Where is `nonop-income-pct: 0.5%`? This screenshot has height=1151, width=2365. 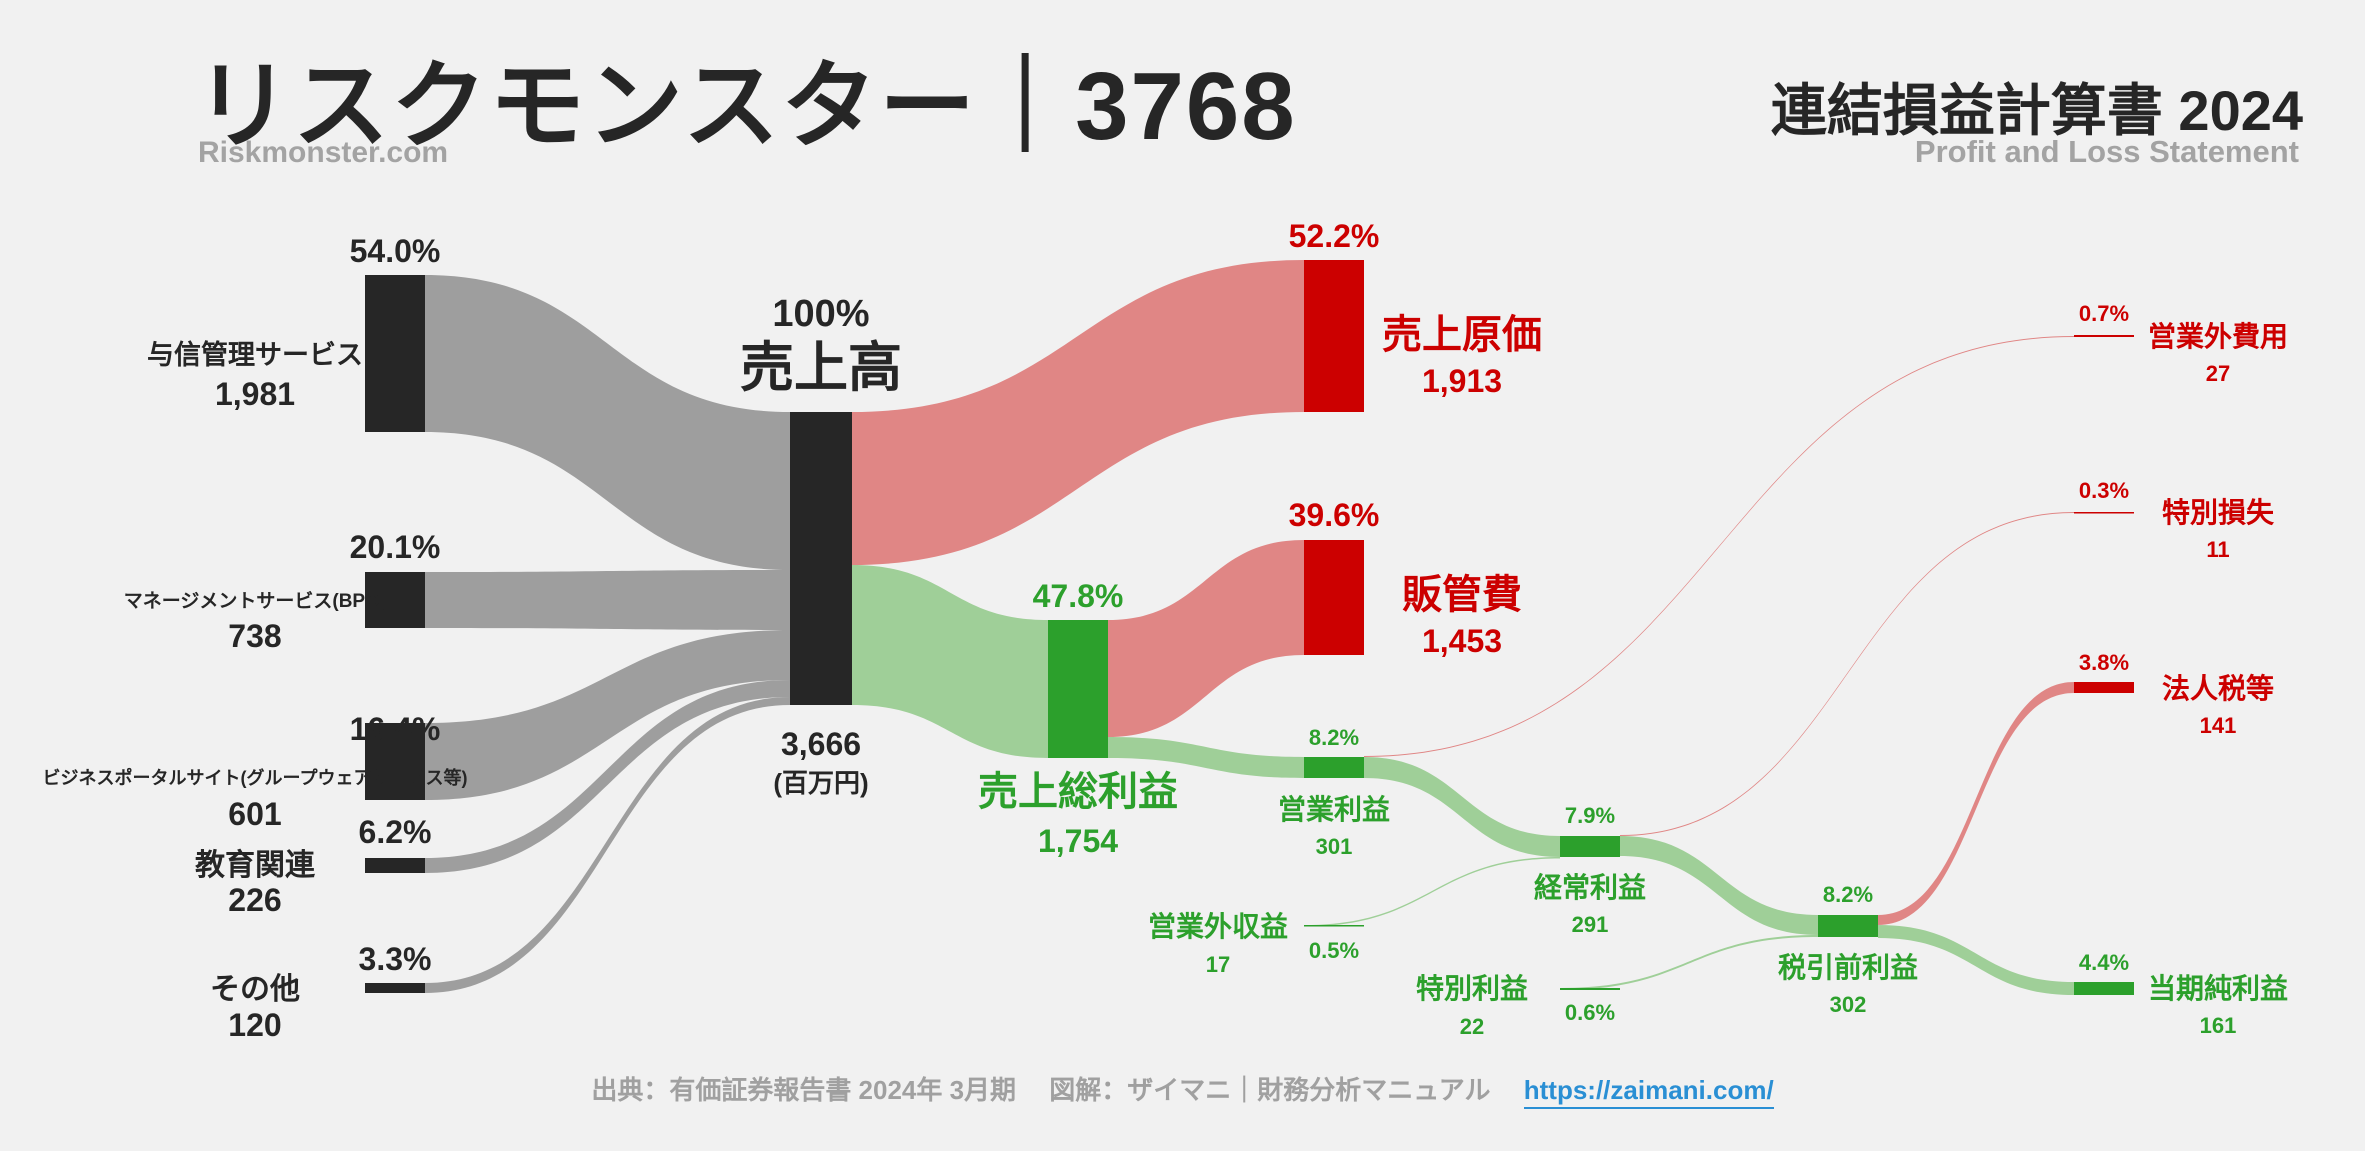 nonop-income-pct: 0.5% is located at coordinates (1334, 950).